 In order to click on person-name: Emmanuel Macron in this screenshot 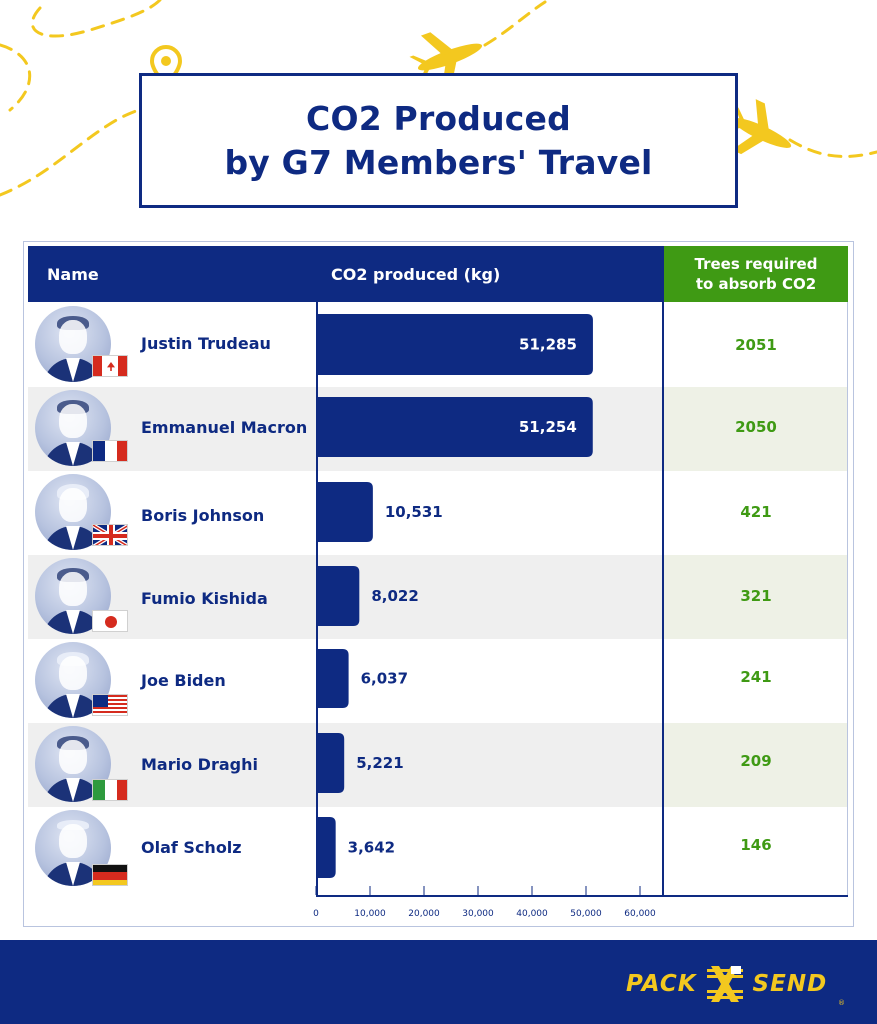, I will do `click(224, 427)`.